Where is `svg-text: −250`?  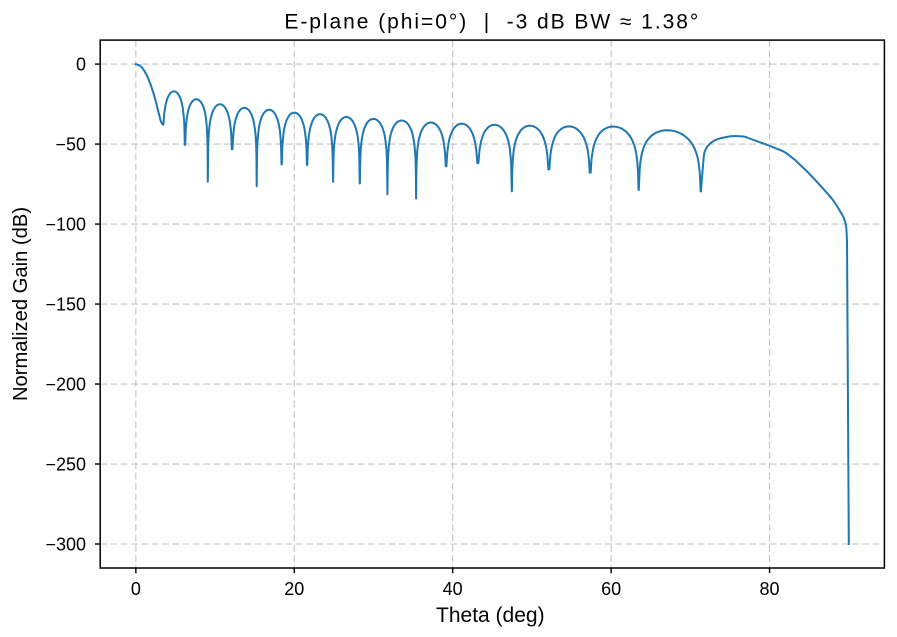 svg-text: −250 is located at coordinates (65, 465).